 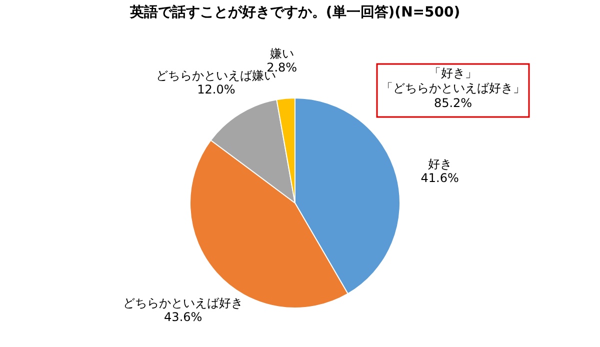 I want to click on slice-label: 嫌い, so click(x=282, y=53).